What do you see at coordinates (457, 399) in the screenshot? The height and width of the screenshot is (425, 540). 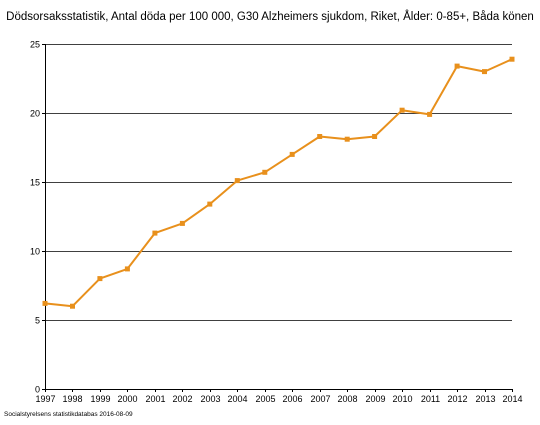 I see `x-tick-label: 2012` at bounding box center [457, 399].